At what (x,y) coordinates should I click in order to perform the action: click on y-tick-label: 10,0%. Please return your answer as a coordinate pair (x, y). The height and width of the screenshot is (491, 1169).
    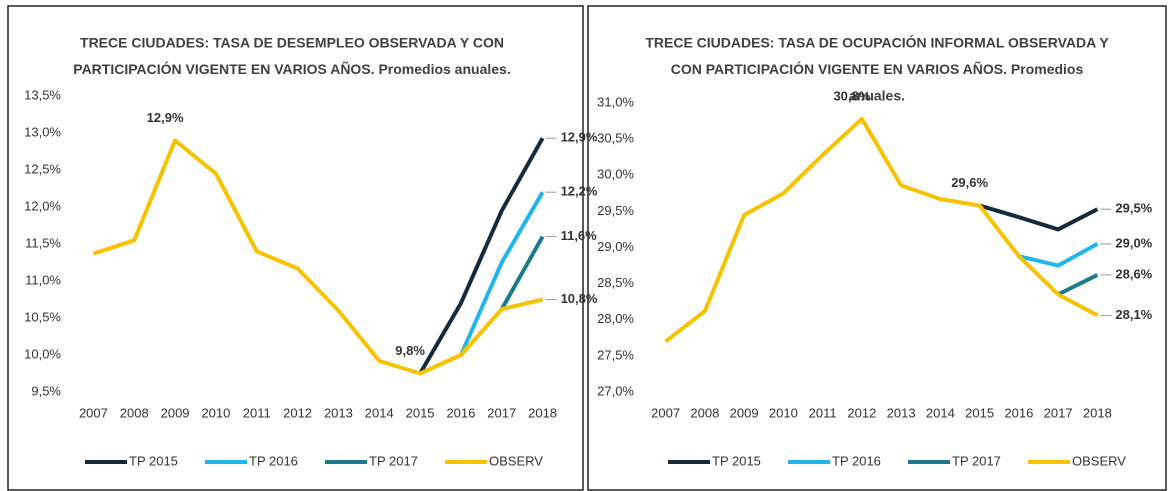
    Looking at the image, I should click on (42, 353).